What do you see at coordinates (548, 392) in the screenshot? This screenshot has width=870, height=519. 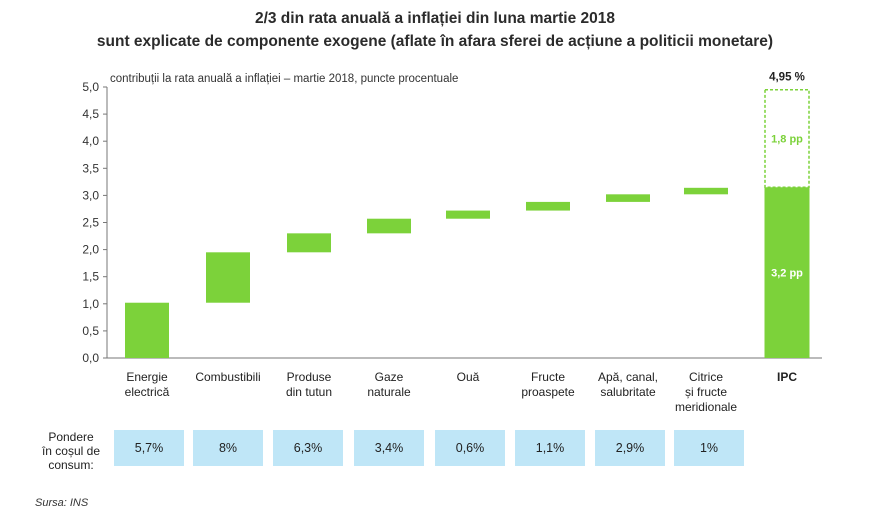 I see `category-label: proaspete` at bounding box center [548, 392].